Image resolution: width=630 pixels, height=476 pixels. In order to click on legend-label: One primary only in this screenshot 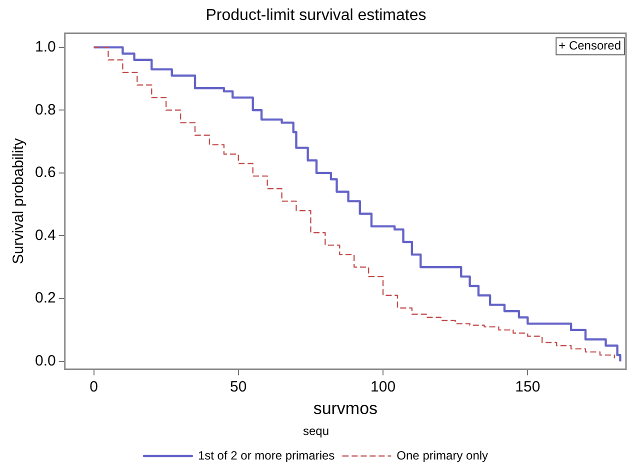, I will do `click(442, 455)`.